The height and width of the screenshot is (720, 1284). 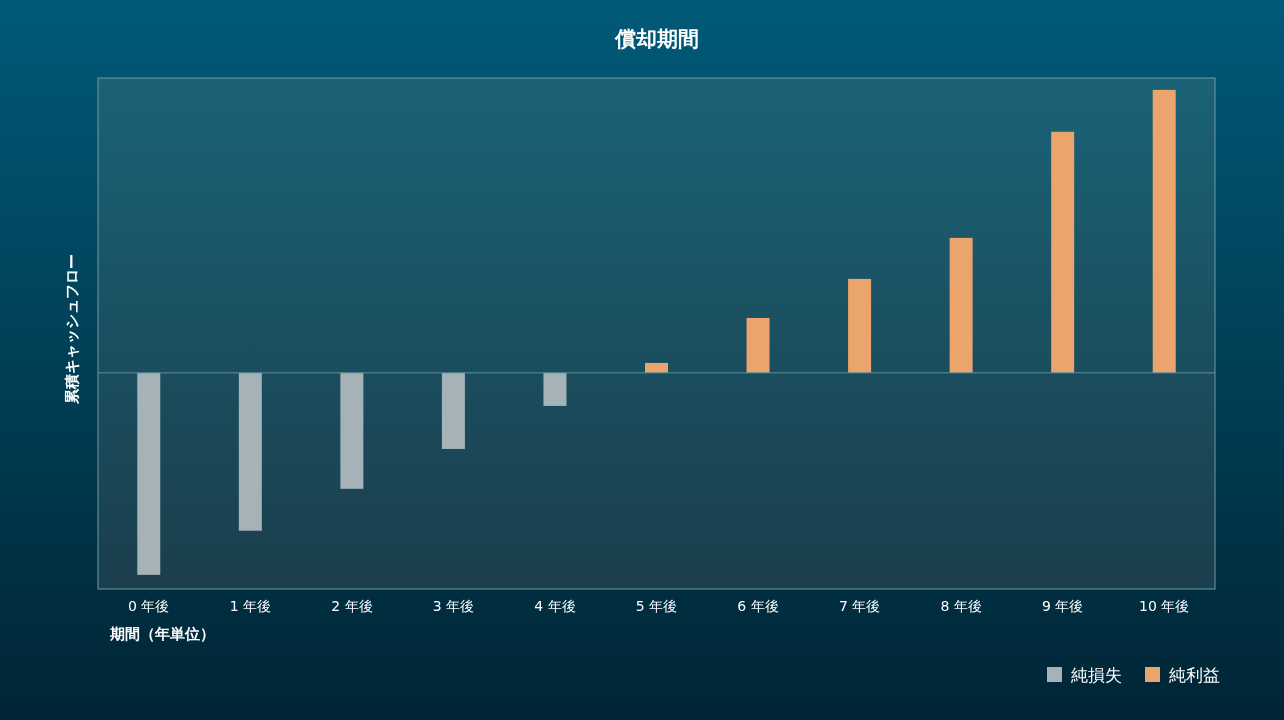 What do you see at coordinates (758, 605) in the screenshot?
I see `x-tick-label: 6 年後` at bounding box center [758, 605].